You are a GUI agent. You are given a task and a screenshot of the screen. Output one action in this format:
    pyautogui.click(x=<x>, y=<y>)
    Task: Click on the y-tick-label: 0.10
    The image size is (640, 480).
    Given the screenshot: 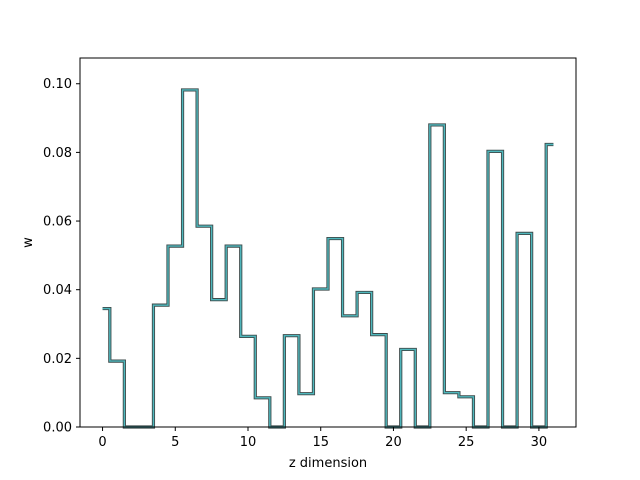 What is the action you would take?
    pyautogui.click(x=57, y=84)
    